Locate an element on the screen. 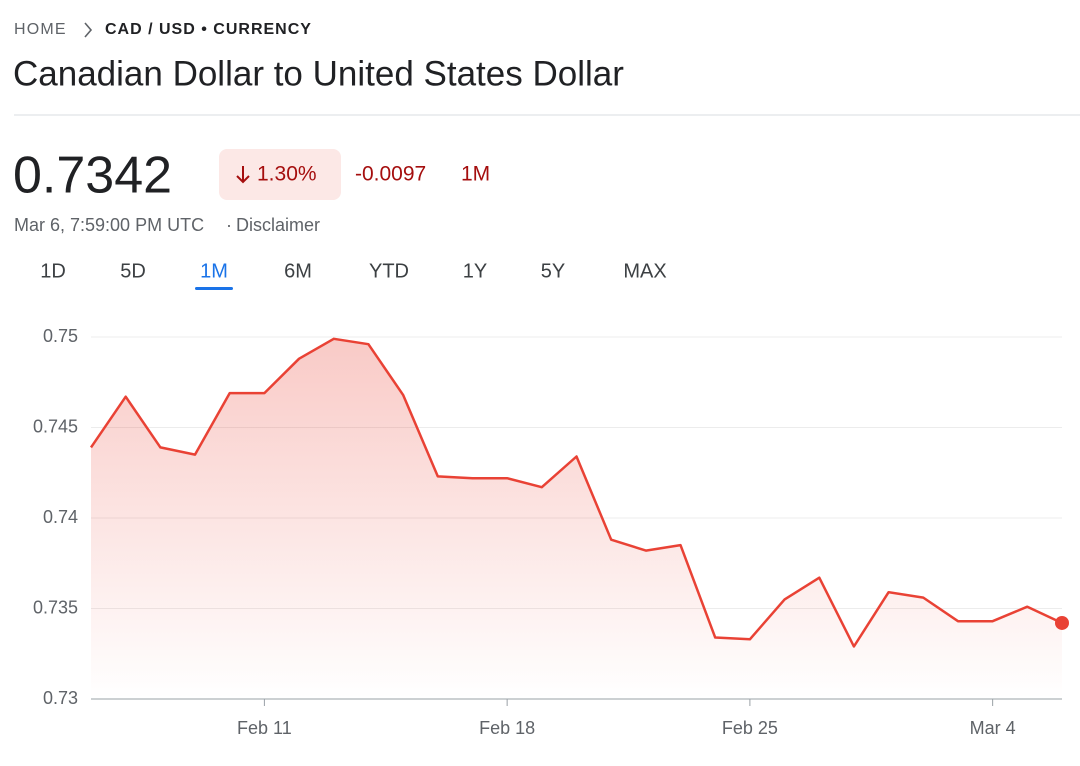 The image size is (1080, 766). disclaimer: Disclaimer is located at coordinates (278, 225).